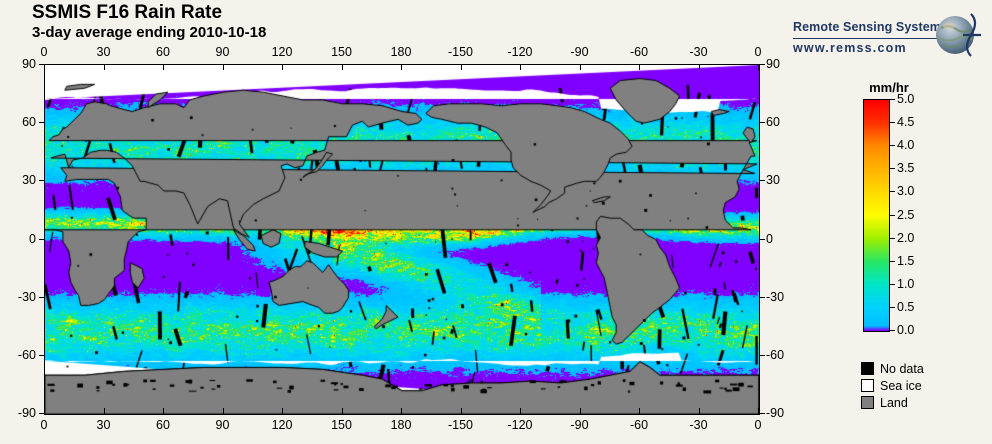 The height and width of the screenshot is (444, 992). I want to click on map-legend: No data Sea ice Land, so click(892, 385).